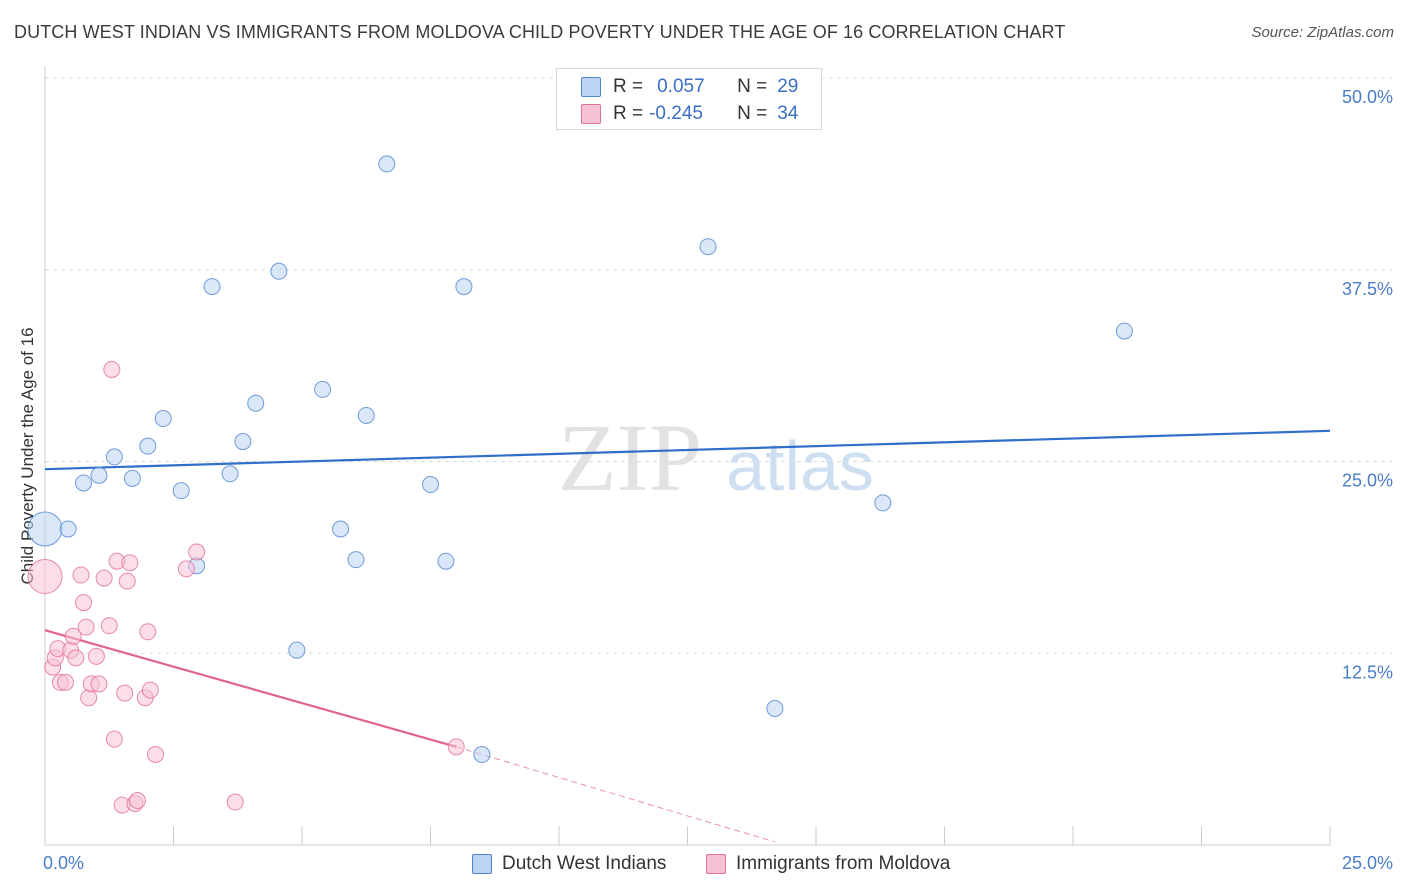 The width and height of the screenshot is (1406, 892). I want to click on legend-item-dutch-west-indians: Dutch West Indians, so click(569, 864).